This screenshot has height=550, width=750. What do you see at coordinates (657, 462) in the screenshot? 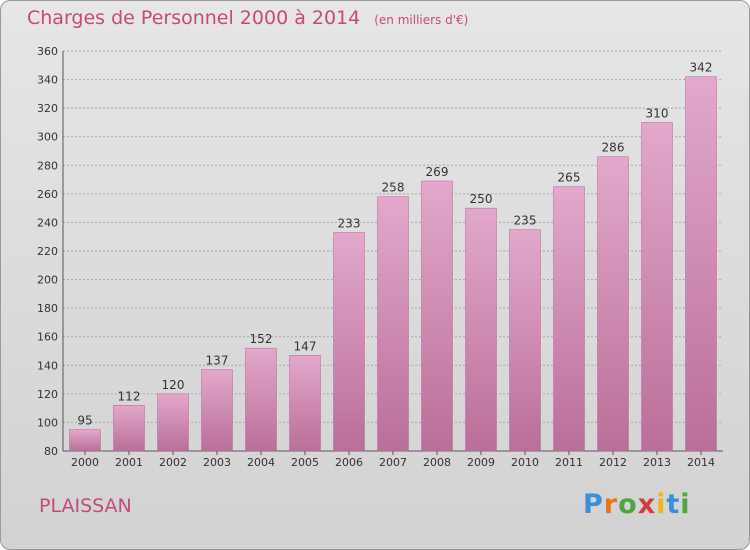
I see `x-tick-label: 2013` at bounding box center [657, 462].